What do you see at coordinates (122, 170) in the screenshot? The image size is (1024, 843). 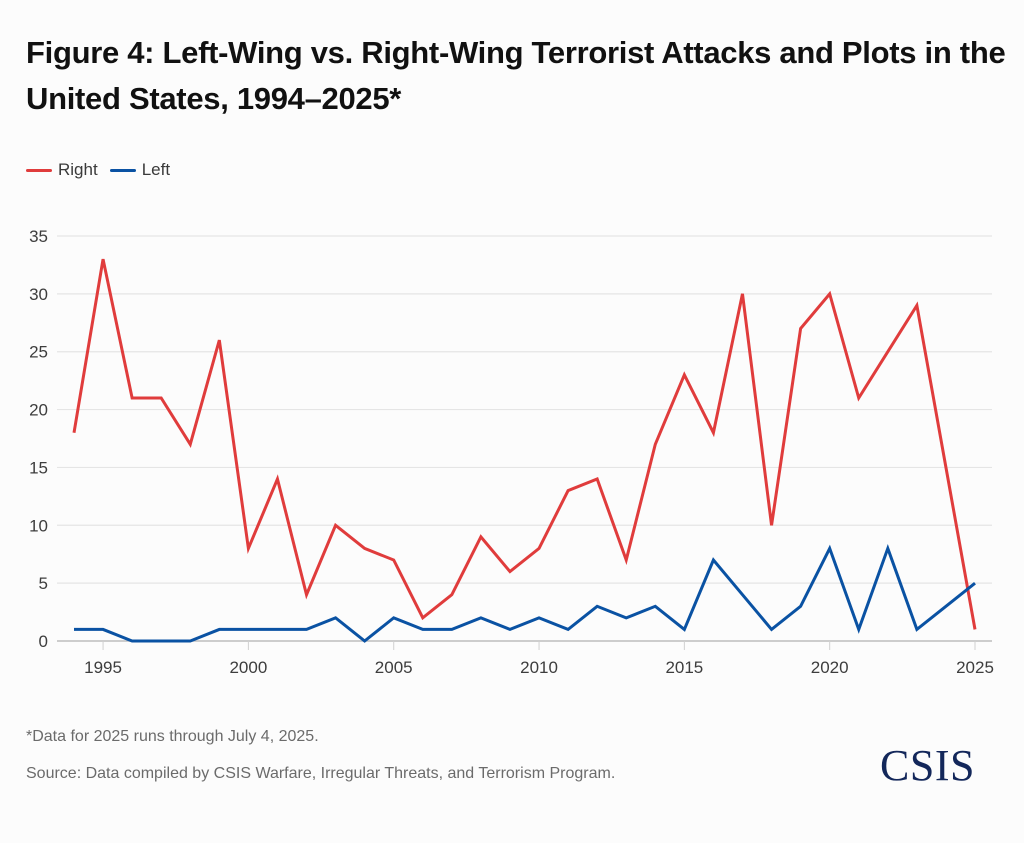 I see `legend-swatch-left` at bounding box center [122, 170].